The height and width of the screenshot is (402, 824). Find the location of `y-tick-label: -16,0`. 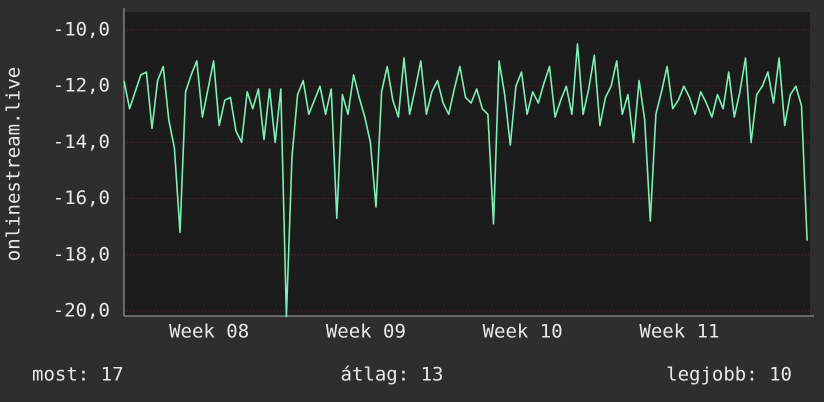

y-tick-label: -16,0 is located at coordinates (81, 198).